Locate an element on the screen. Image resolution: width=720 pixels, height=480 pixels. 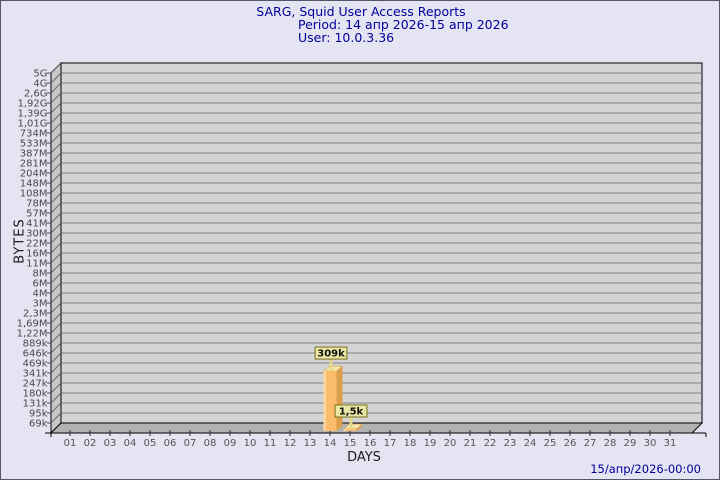
bar-value-label: 1,5k is located at coordinates (351, 412).